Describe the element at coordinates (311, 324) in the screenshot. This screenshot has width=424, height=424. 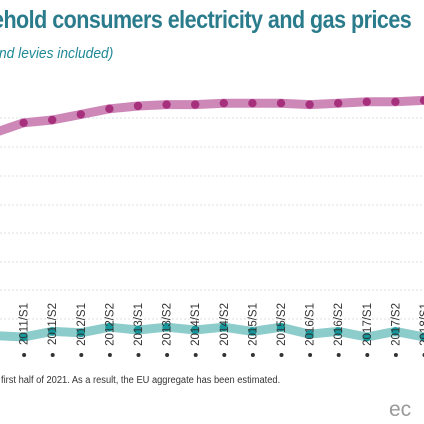
I see `x-tick-label-11: 2016/S1` at that location.